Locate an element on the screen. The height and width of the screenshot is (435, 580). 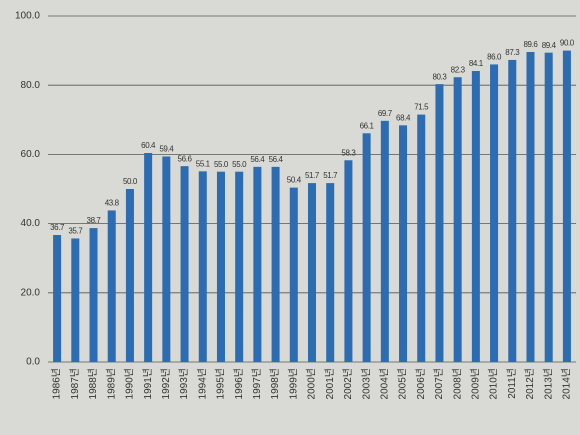
x-tick-label: 2002년 is located at coordinates (348, 383).